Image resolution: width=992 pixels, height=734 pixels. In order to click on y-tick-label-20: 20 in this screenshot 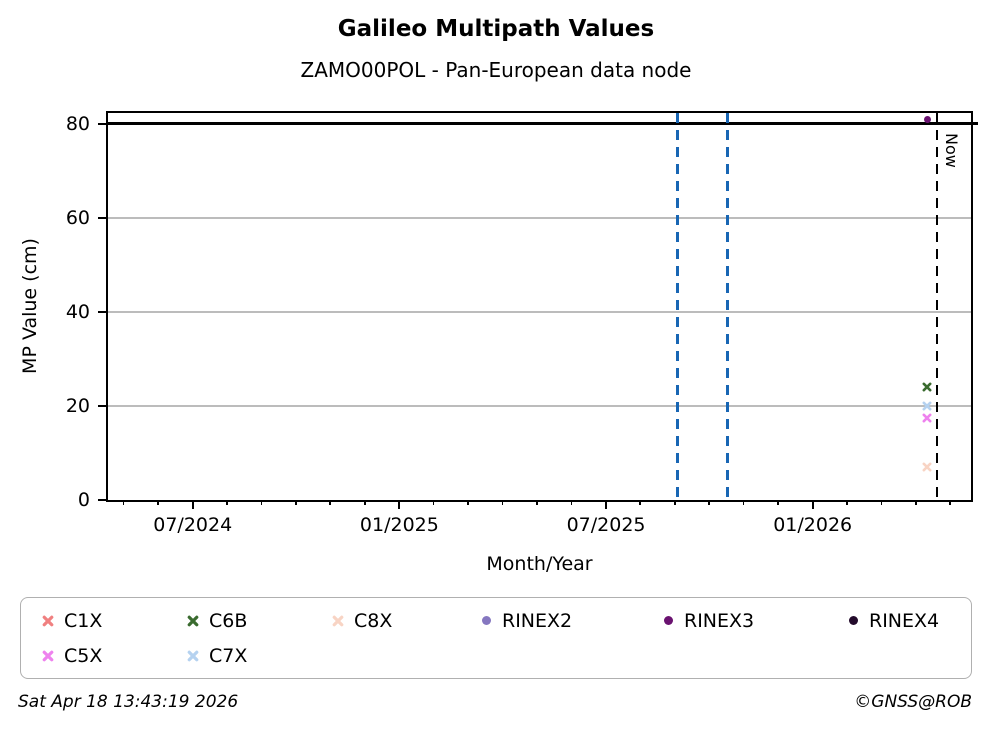, I will do `click(77, 405)`.